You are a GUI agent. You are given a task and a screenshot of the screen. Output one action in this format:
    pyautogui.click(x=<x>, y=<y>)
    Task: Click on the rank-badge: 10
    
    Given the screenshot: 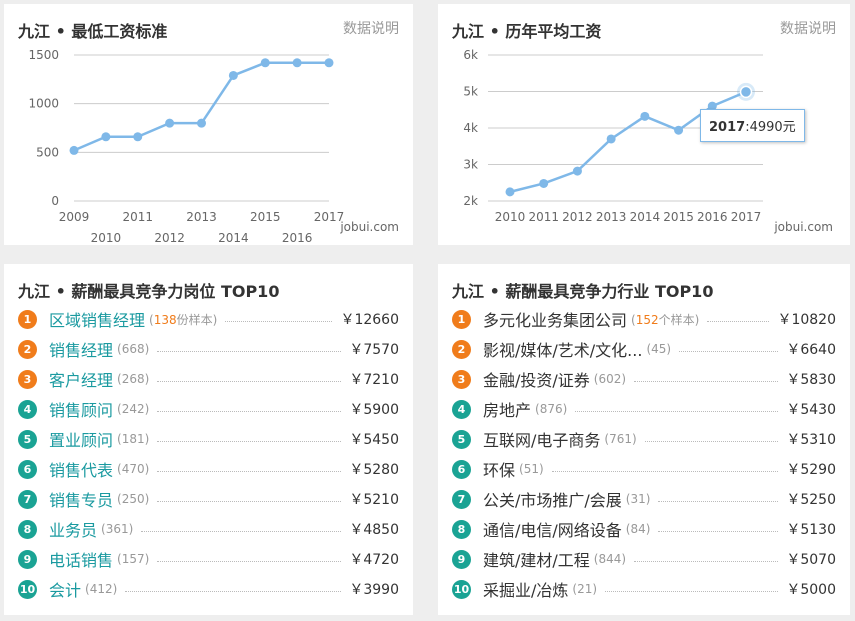 What is the action you would take?
    pyautogui.click(x=461, y=589)
    